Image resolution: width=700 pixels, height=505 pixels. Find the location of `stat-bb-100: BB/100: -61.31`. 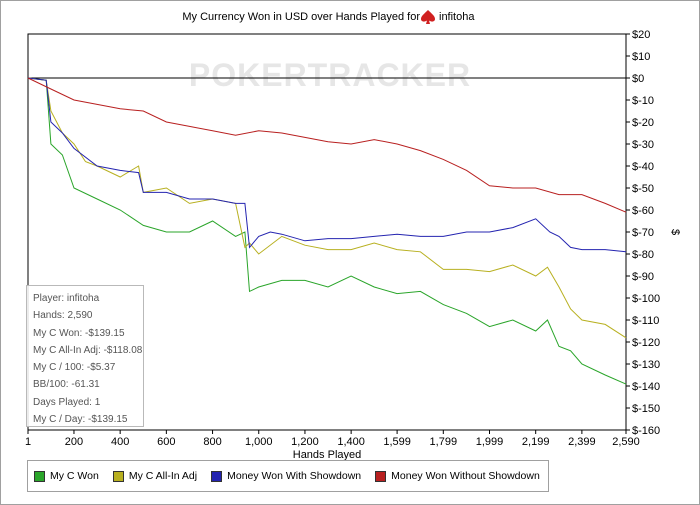

stat-bb-100: BB/100: -61.31 is located at coordinates (66, 385).